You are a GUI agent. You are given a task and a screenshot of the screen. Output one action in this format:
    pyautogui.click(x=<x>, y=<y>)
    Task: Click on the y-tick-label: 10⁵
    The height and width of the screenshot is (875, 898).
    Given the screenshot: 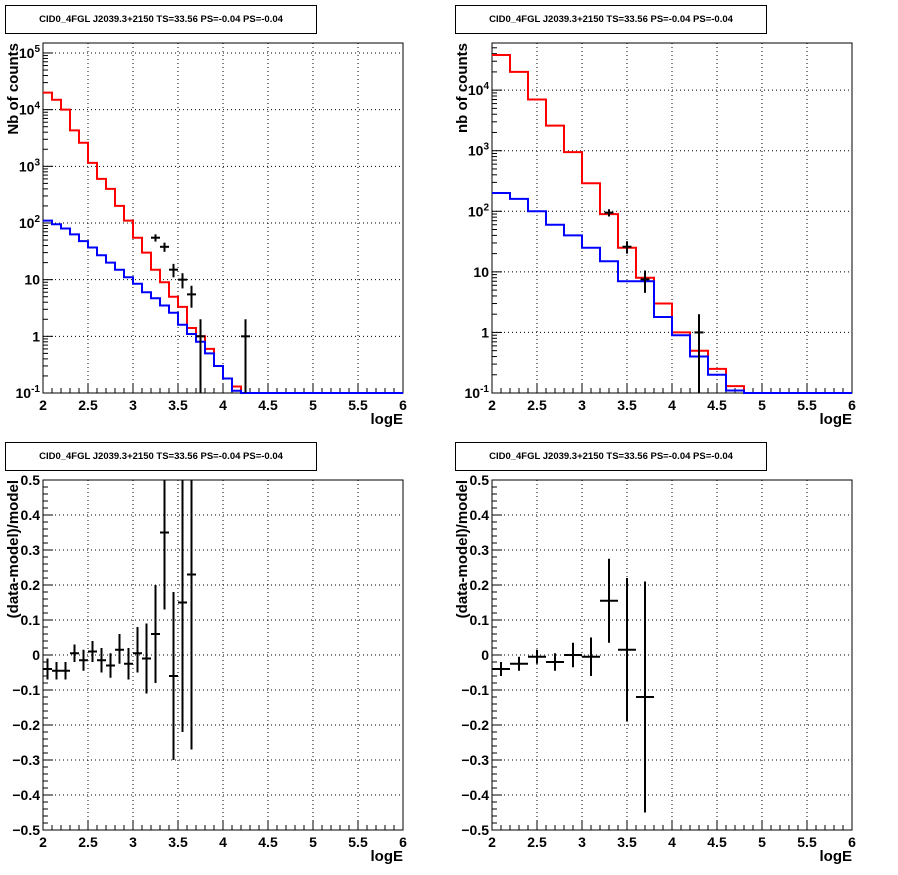 What is the action you would take?
    pyautogui.click(x=30, y=52)
    